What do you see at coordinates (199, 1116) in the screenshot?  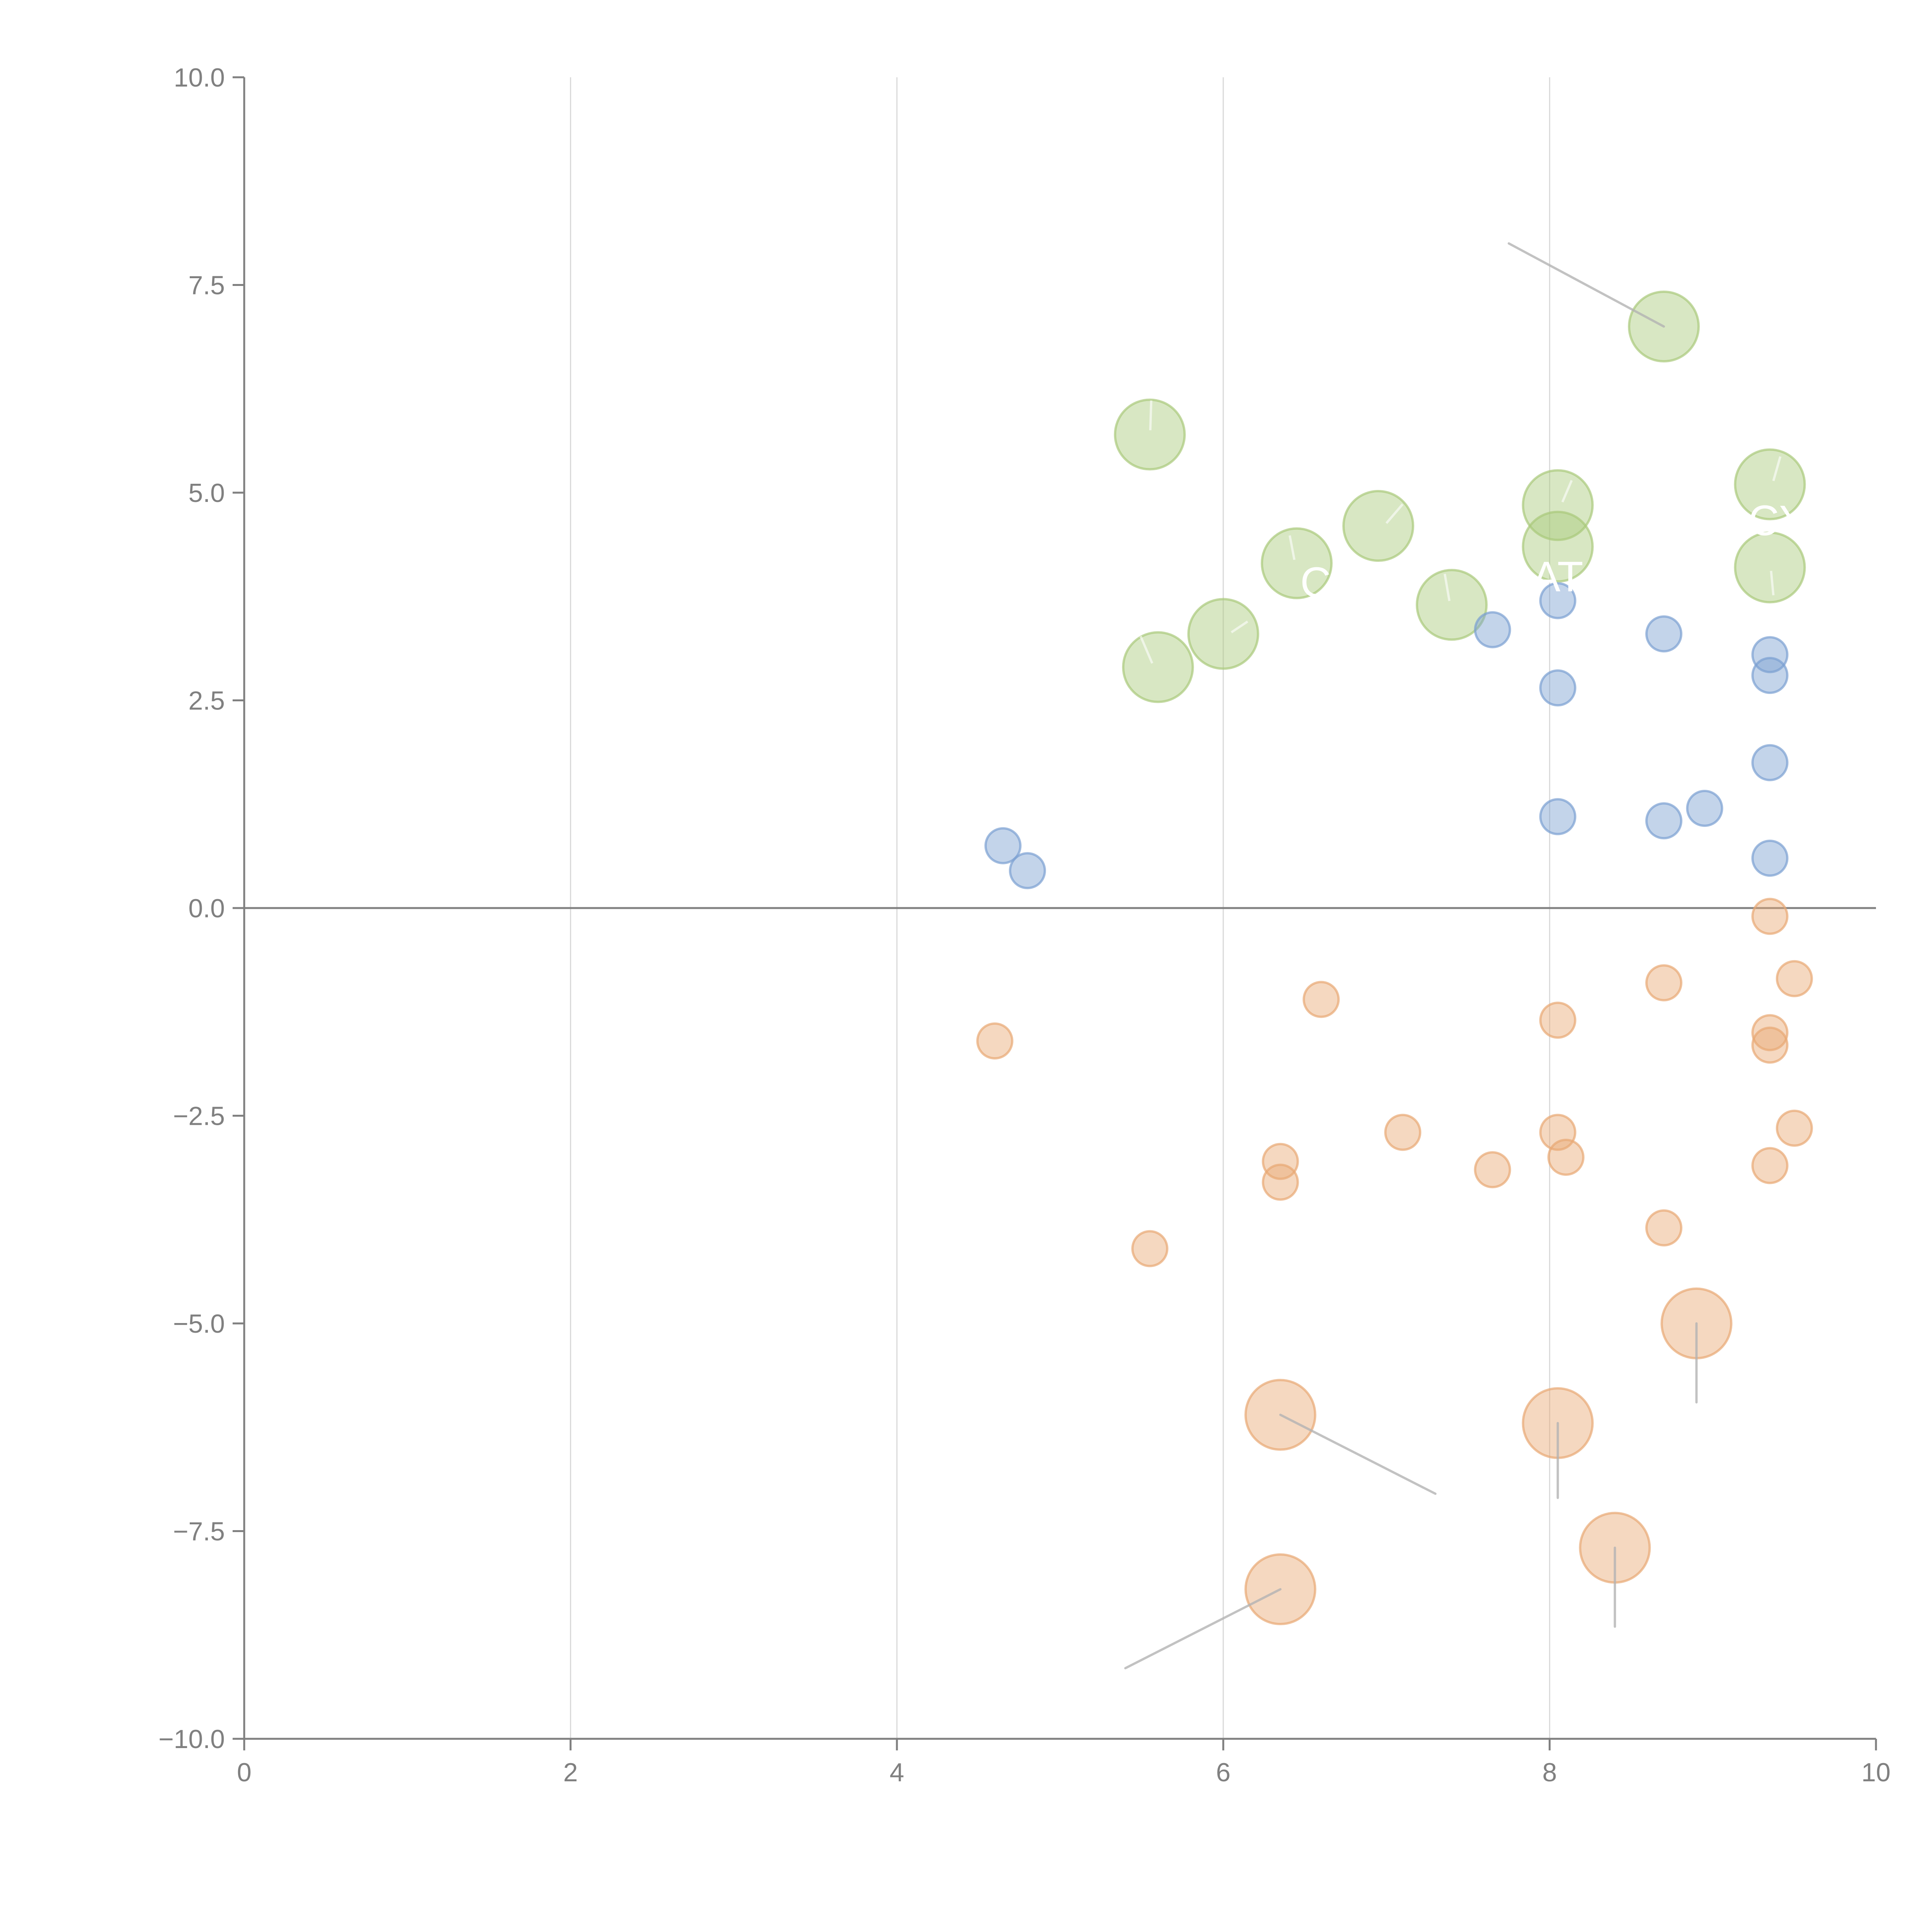 I see `y-tick-label: −2.5` at bounding box center [199, 1116].